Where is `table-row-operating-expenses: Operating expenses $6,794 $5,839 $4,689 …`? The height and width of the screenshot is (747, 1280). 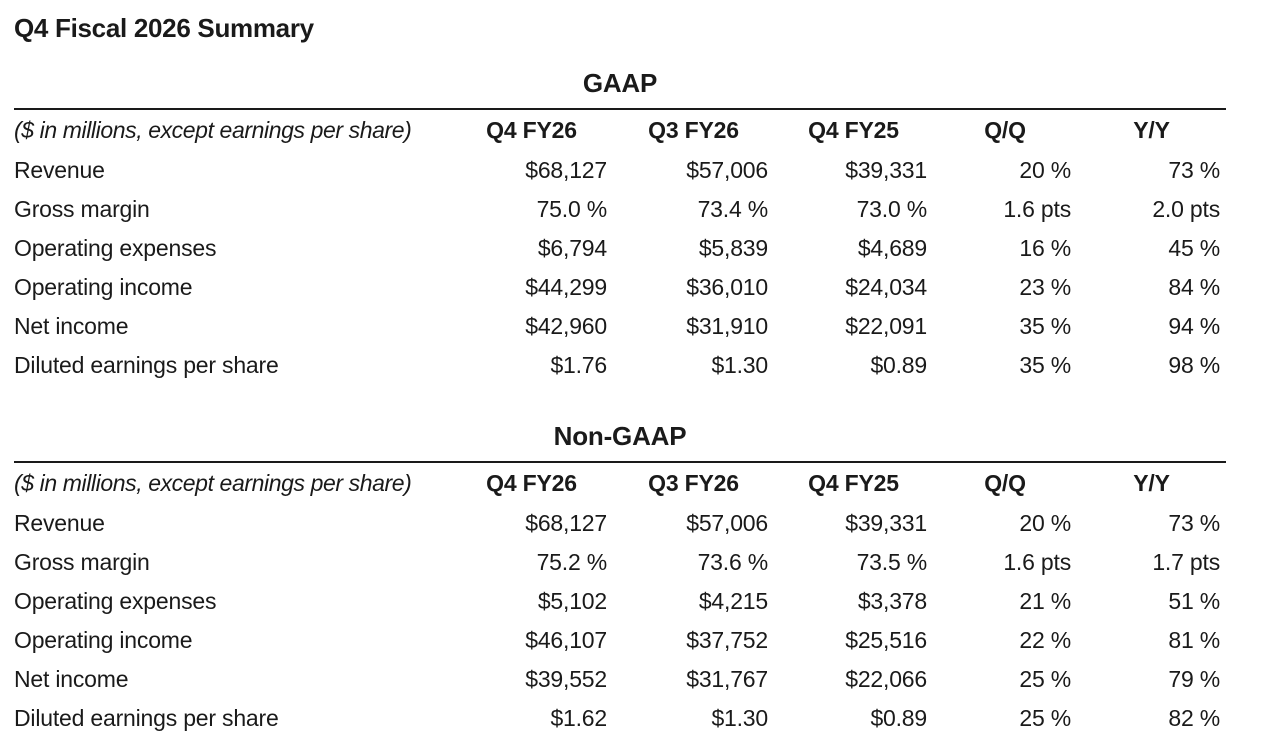
table-row-operating-expenses: Operating expenses $6,794 $5,839 $4,689 … is located at coordinates (620, 248).